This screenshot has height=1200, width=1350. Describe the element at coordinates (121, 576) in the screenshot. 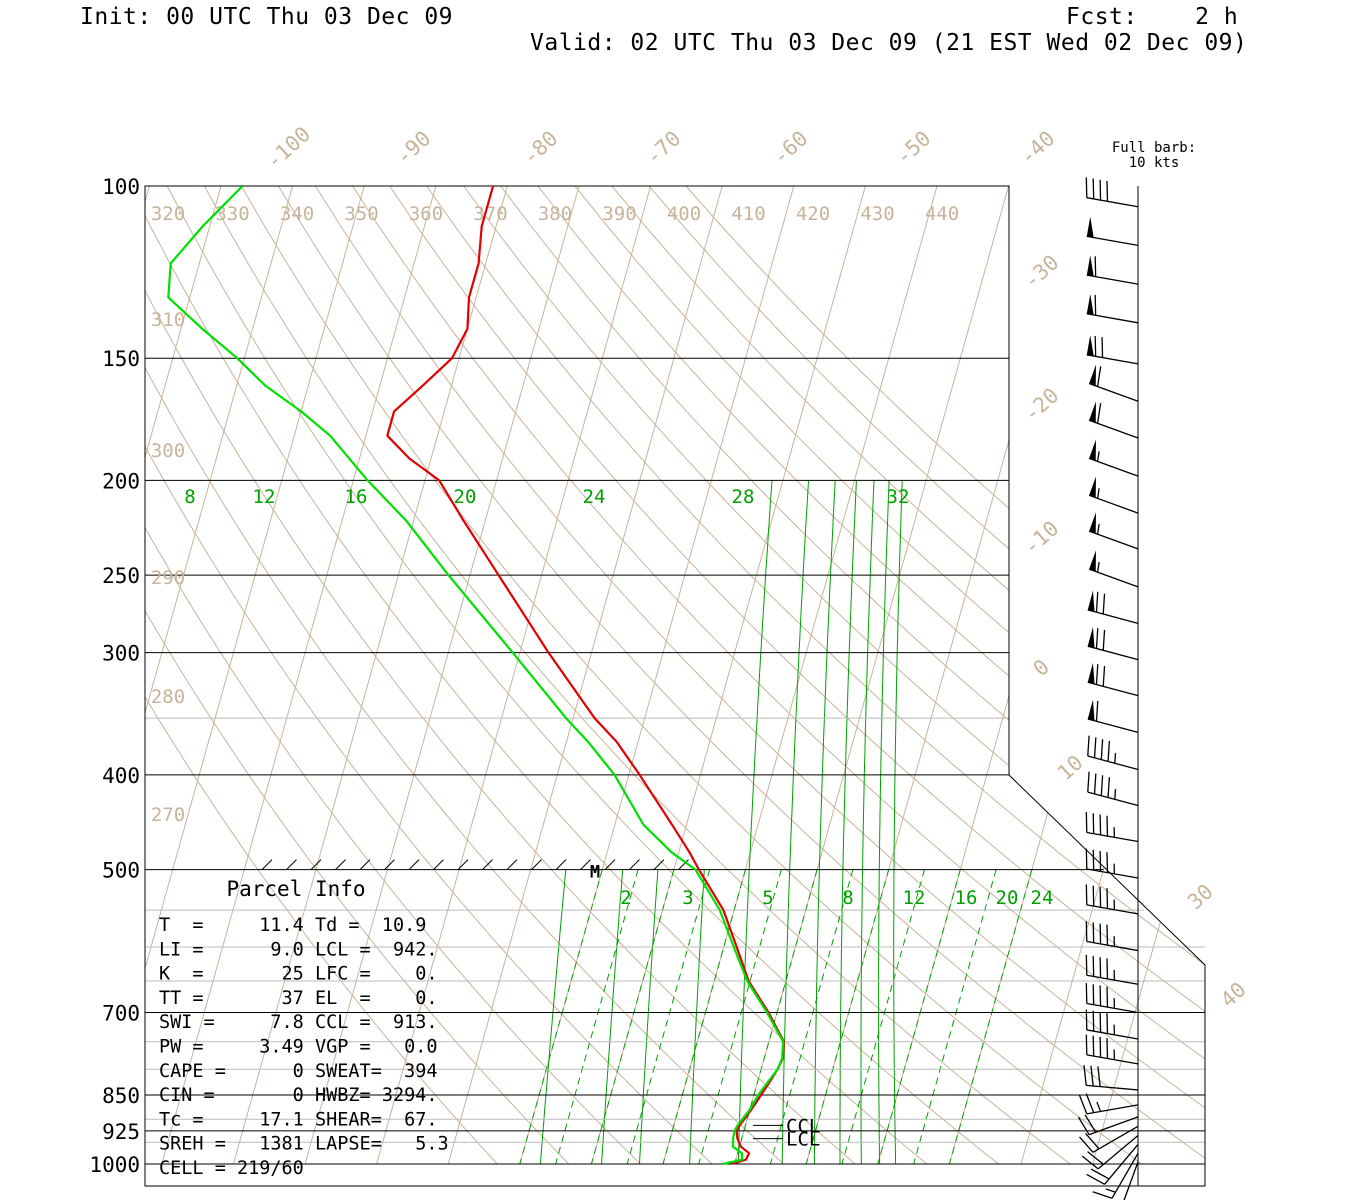

I see `pressure-tick-label: 250` at that location.